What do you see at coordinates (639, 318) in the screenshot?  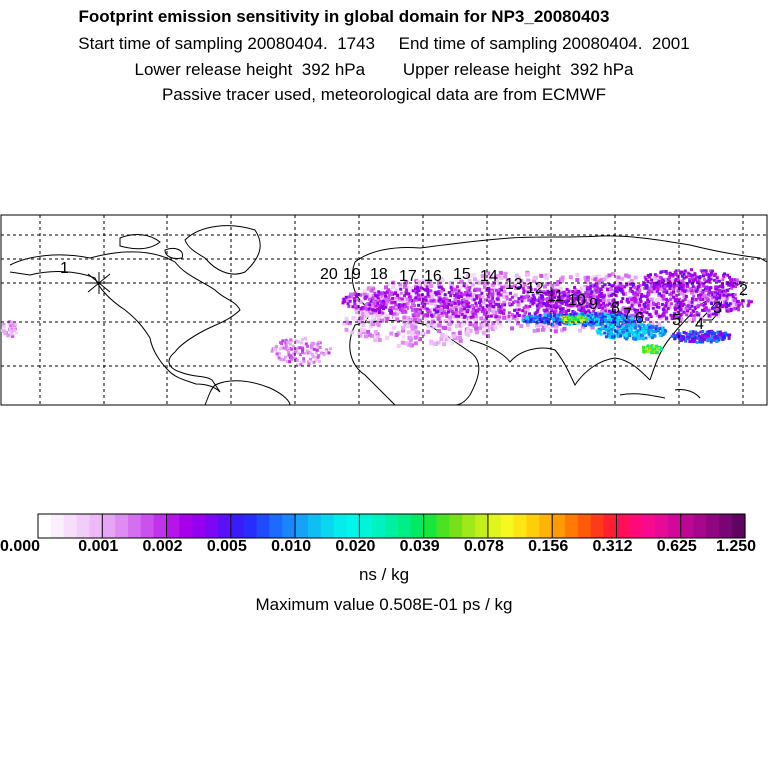 I see `plume-marker-label: 6` at bounding box center [639, 318].